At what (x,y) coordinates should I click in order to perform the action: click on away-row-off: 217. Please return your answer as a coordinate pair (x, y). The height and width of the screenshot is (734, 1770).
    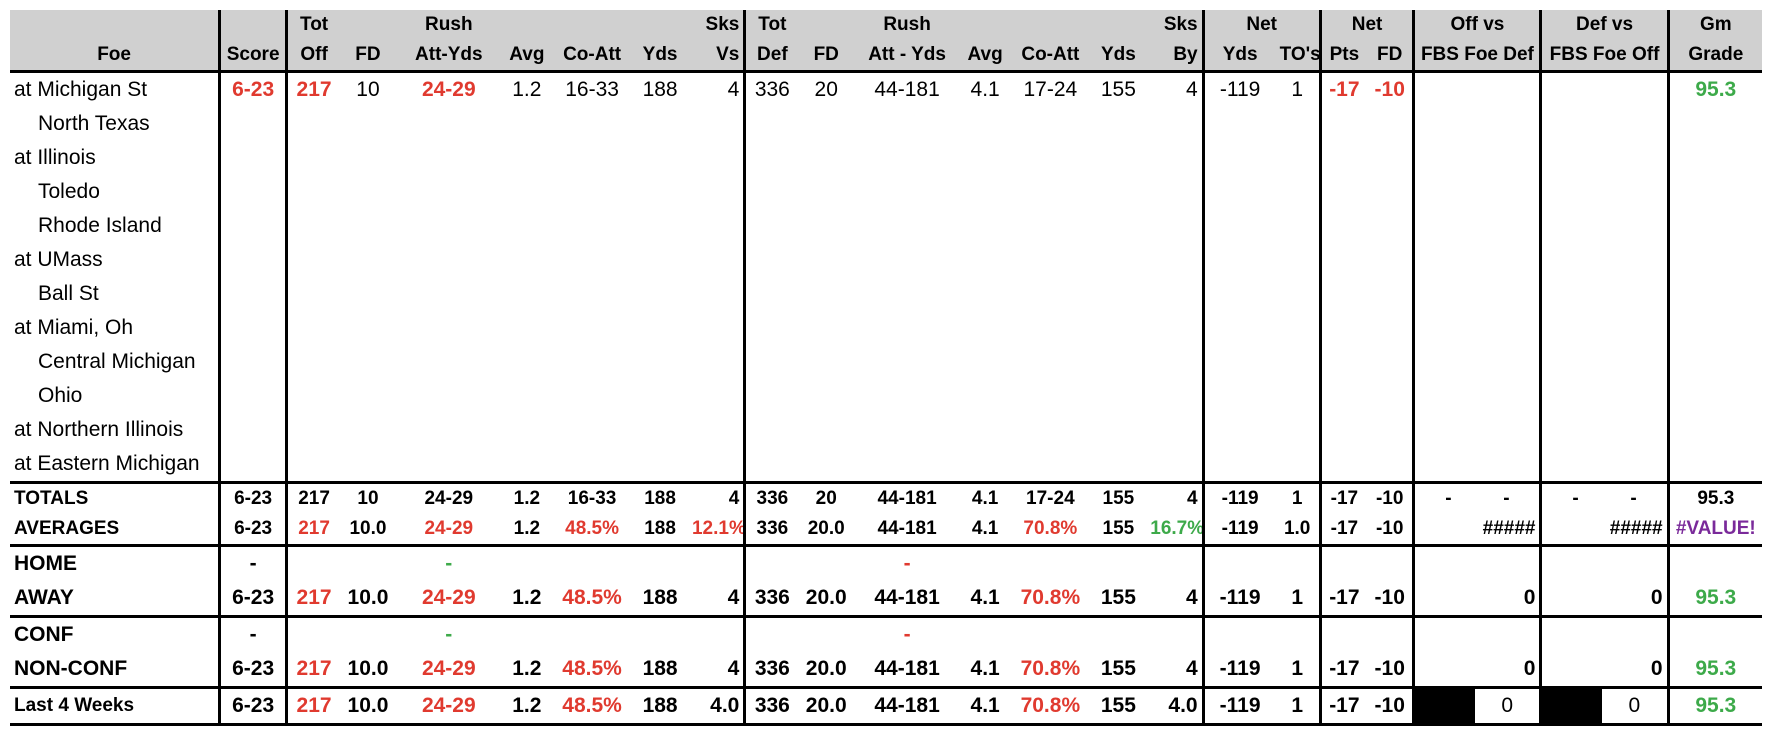
    Looking at the image, I should click on (314, 597).